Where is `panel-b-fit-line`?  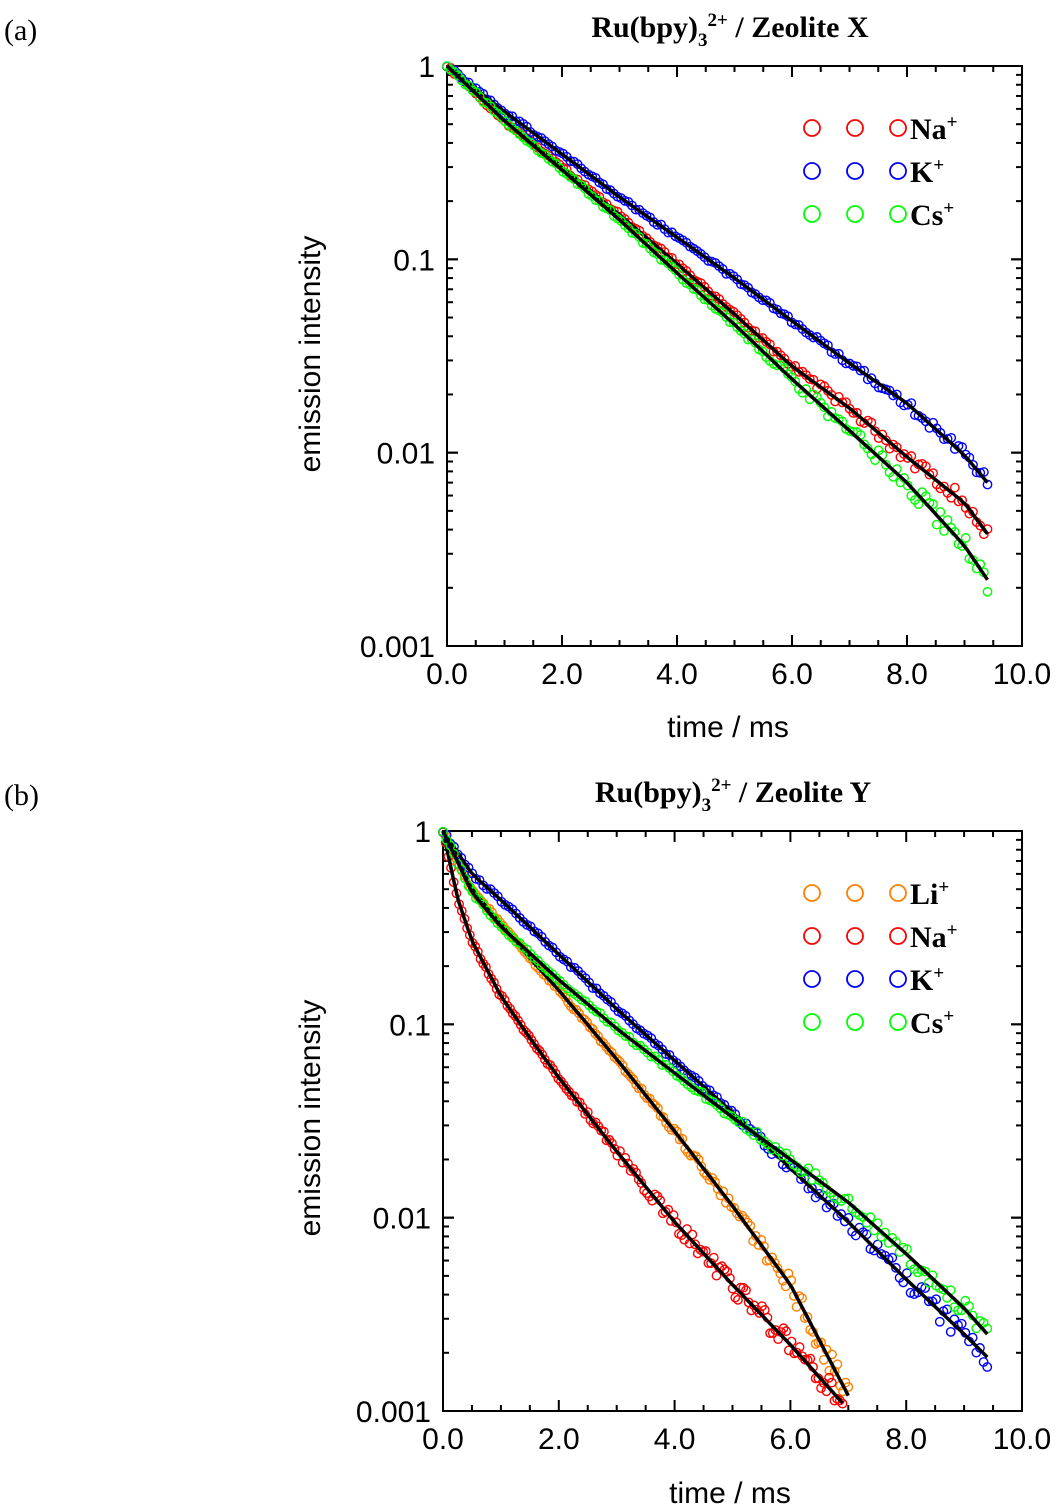 panel-b-fit-line is located at coordinates (645, 1113).